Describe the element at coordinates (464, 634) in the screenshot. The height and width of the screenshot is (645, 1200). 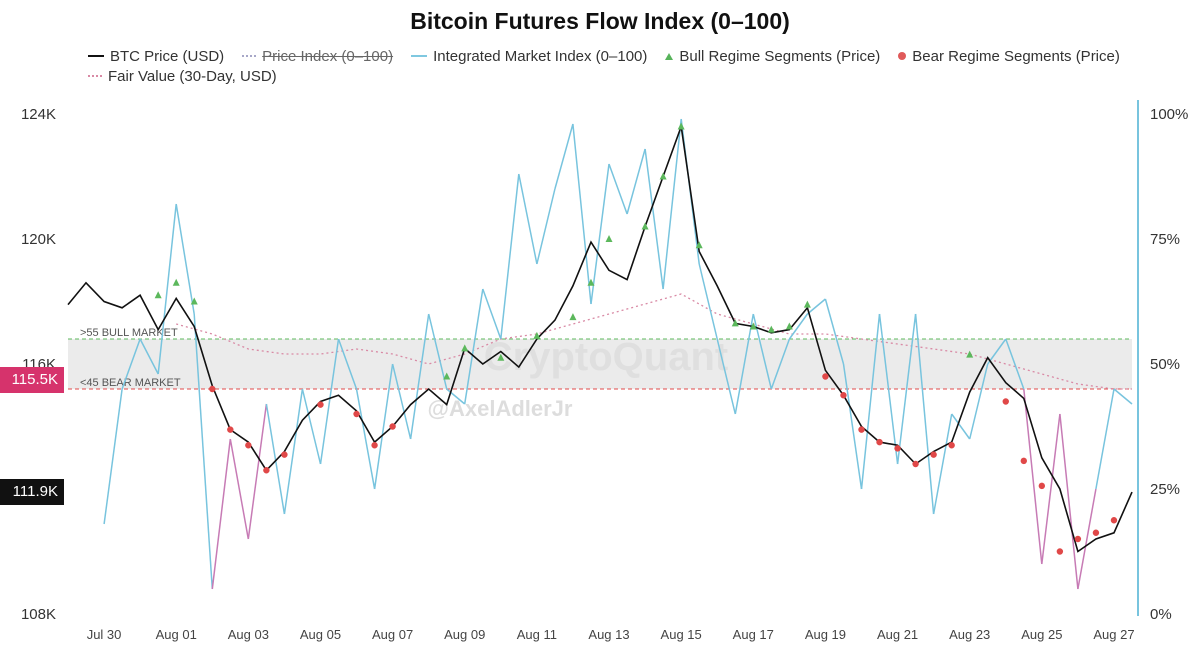
I see `x-tick-label: Aug 09` at that location.